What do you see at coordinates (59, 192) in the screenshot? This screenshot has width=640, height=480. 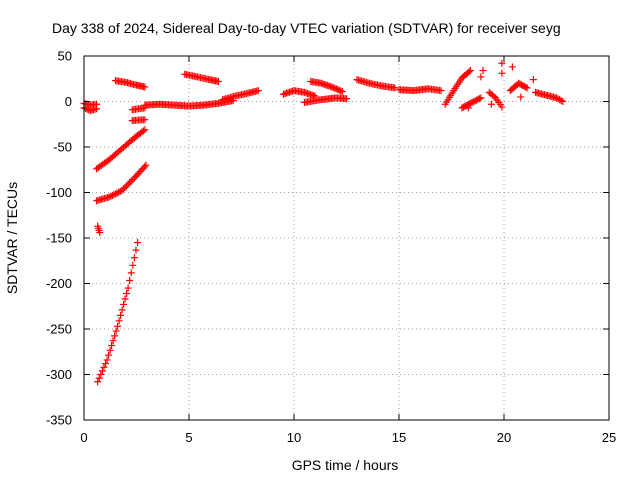 I see `y-tick-label: -100` at bounding box center [59, 192].